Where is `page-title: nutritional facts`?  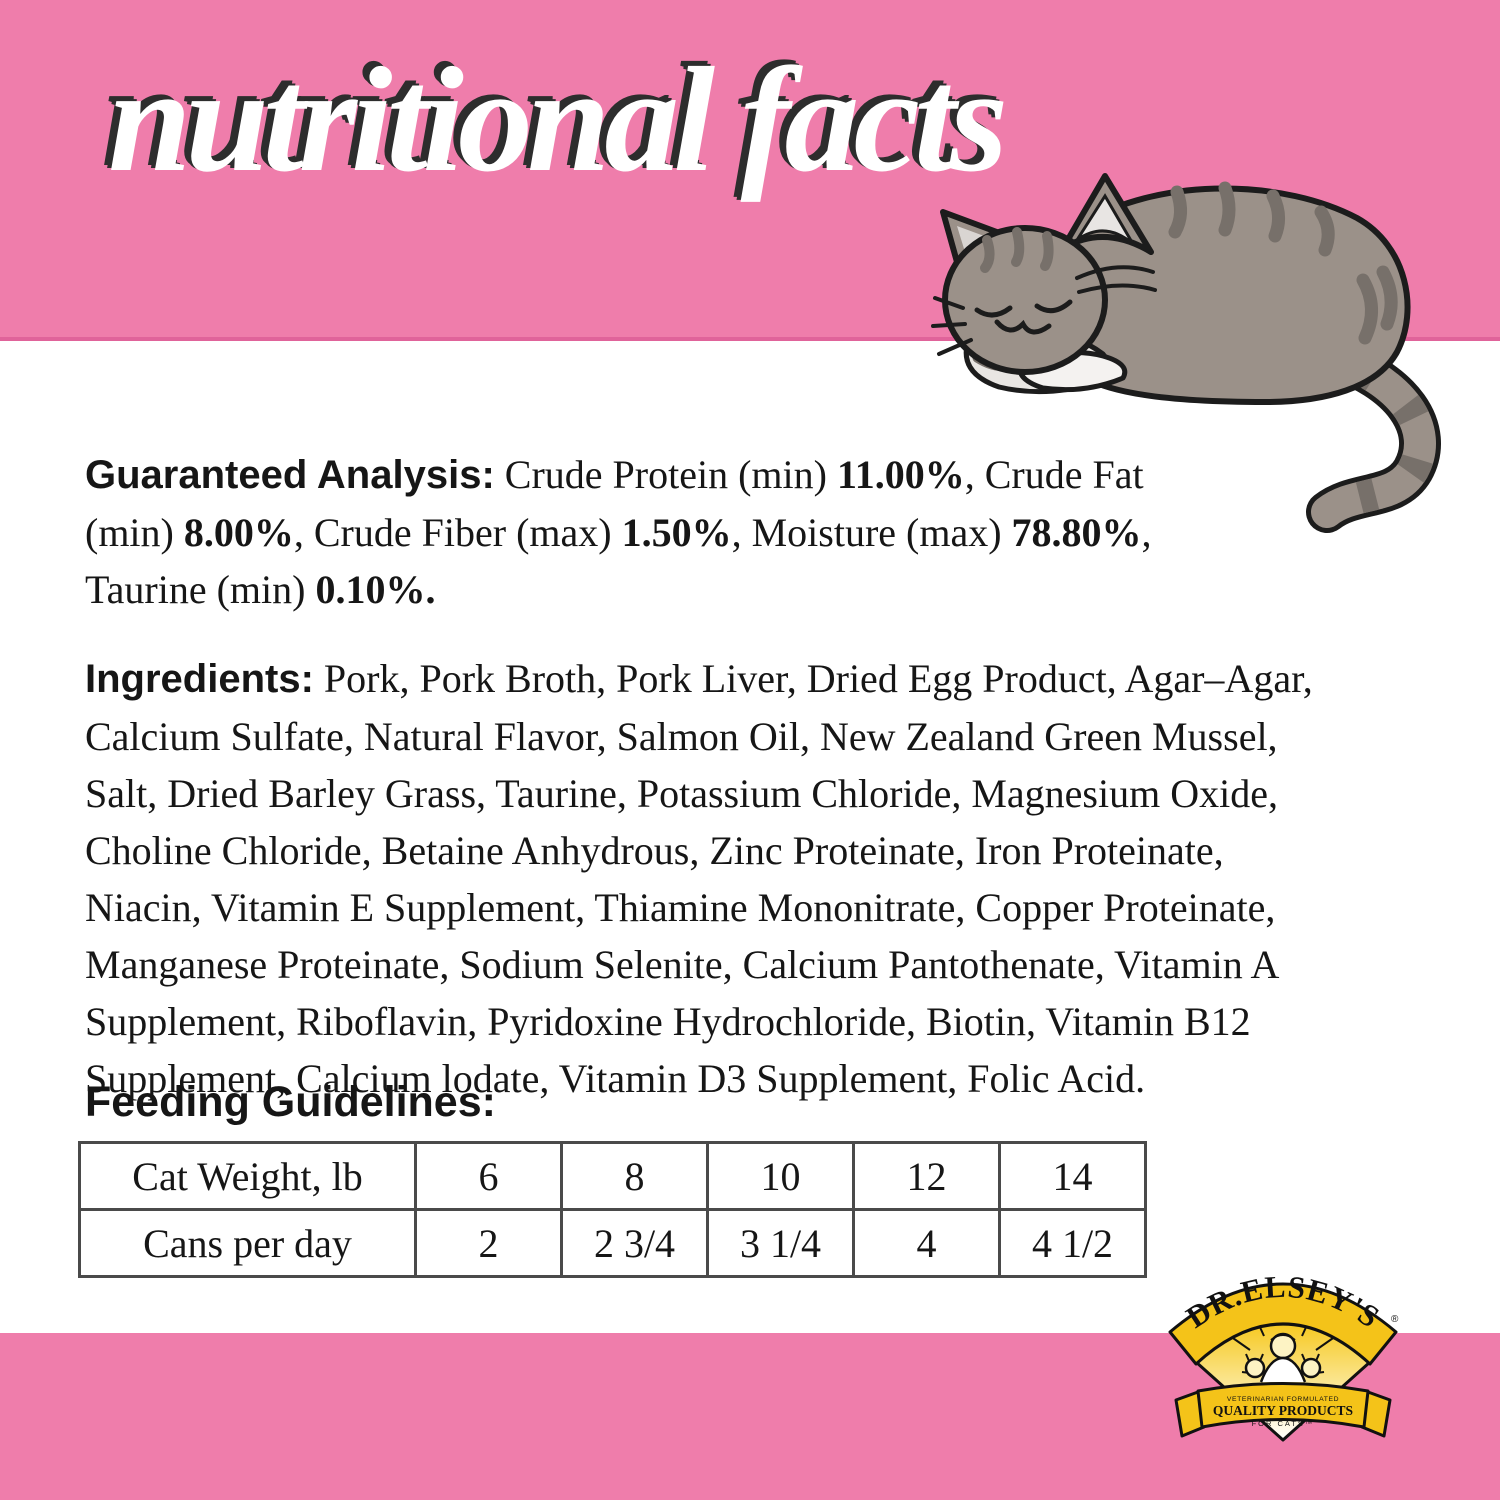
page-title: nutritional facts is located at coordinates (558, 120).